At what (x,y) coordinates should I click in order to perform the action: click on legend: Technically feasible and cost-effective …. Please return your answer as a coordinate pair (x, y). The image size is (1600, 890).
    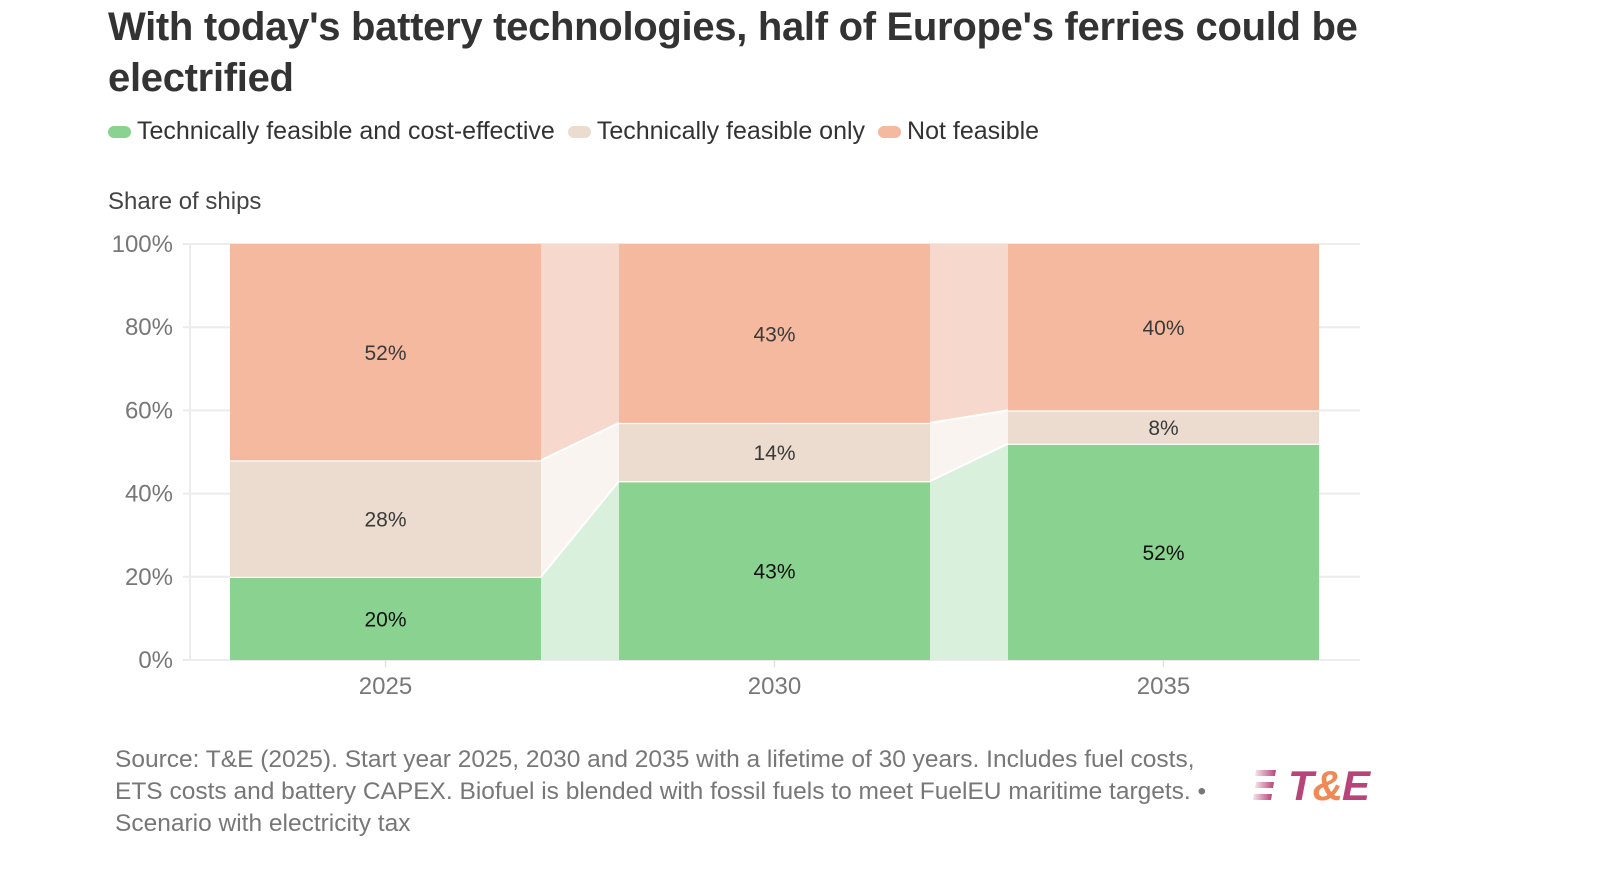
    Looking at the image, I should click on (580, 131).